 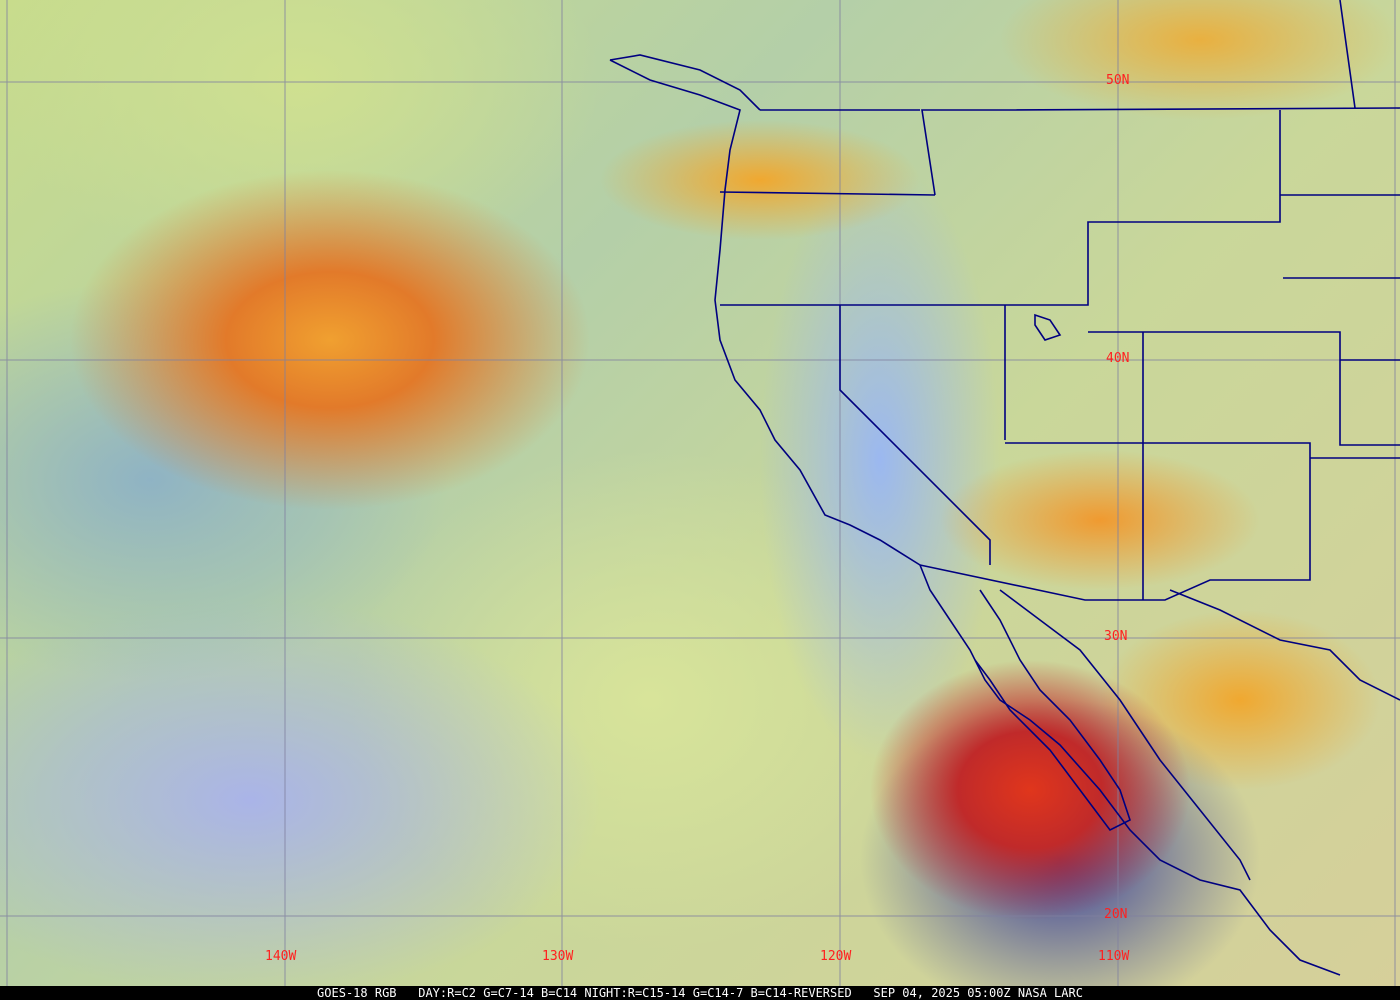 I want to click on vancouver-island, so click(x=685, y=82).